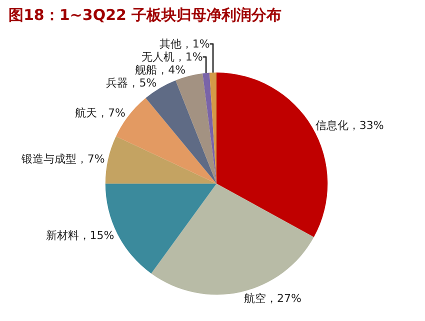  What do you see at coordinates (172, 57) in the screenshot?
I see `slice-label: 无人机，1%` at bounding box center [172, 57].